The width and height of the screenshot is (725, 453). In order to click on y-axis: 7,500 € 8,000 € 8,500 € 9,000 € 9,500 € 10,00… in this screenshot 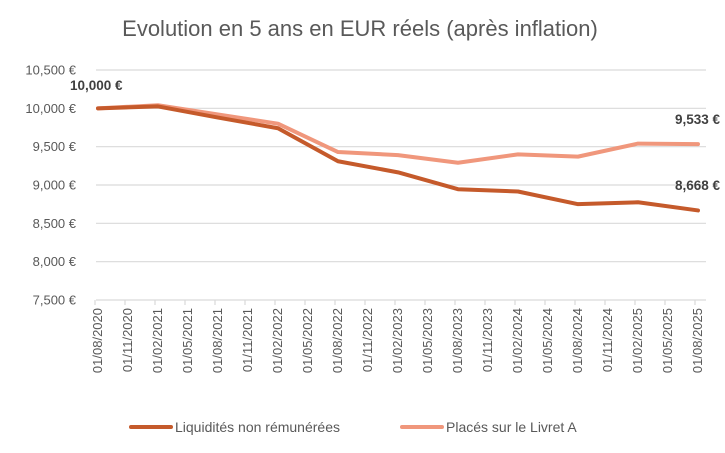, I will do `click(50, 185)`.